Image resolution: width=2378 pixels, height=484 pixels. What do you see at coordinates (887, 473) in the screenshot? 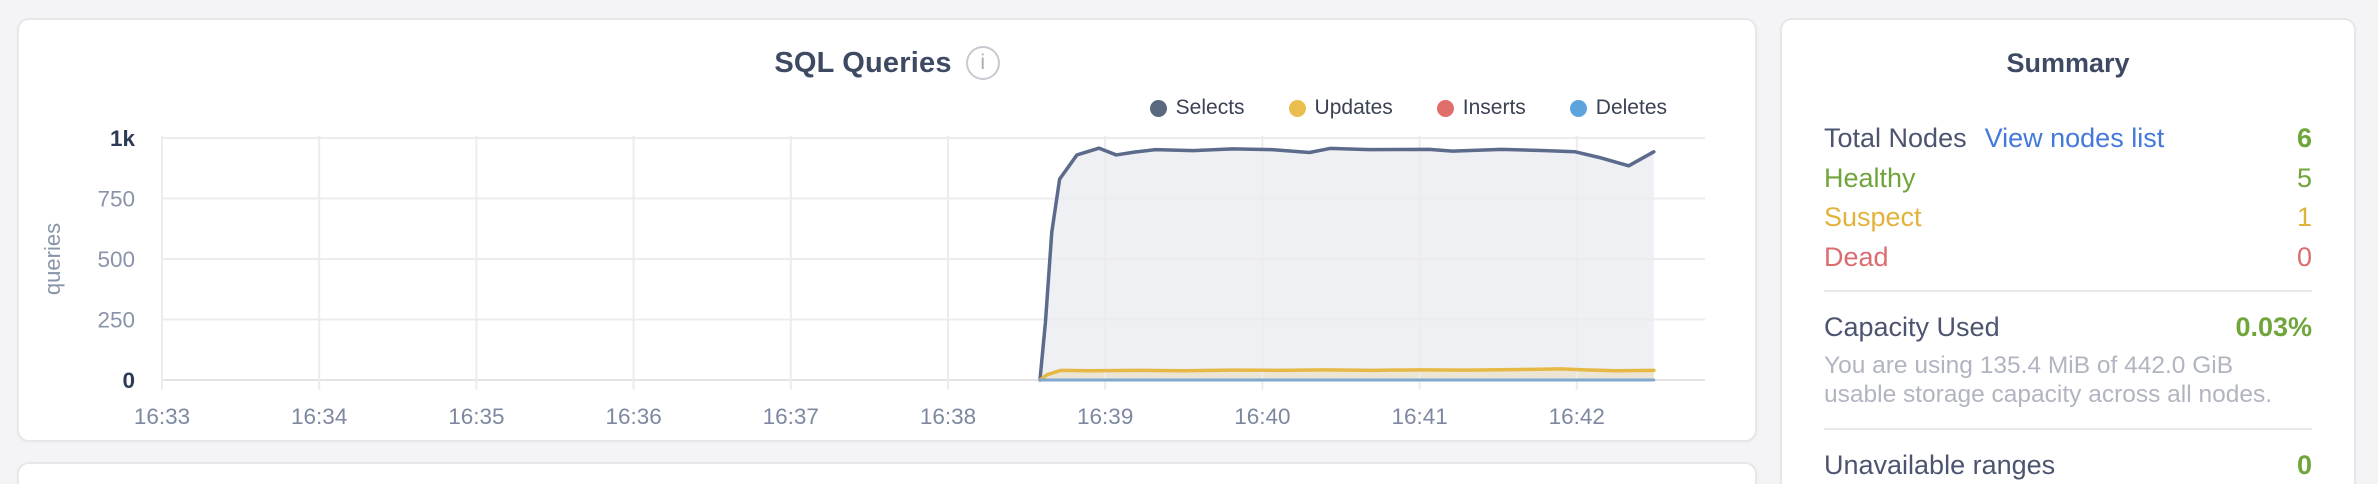
I see `next-chart-card` at bounding box center [887, 473].